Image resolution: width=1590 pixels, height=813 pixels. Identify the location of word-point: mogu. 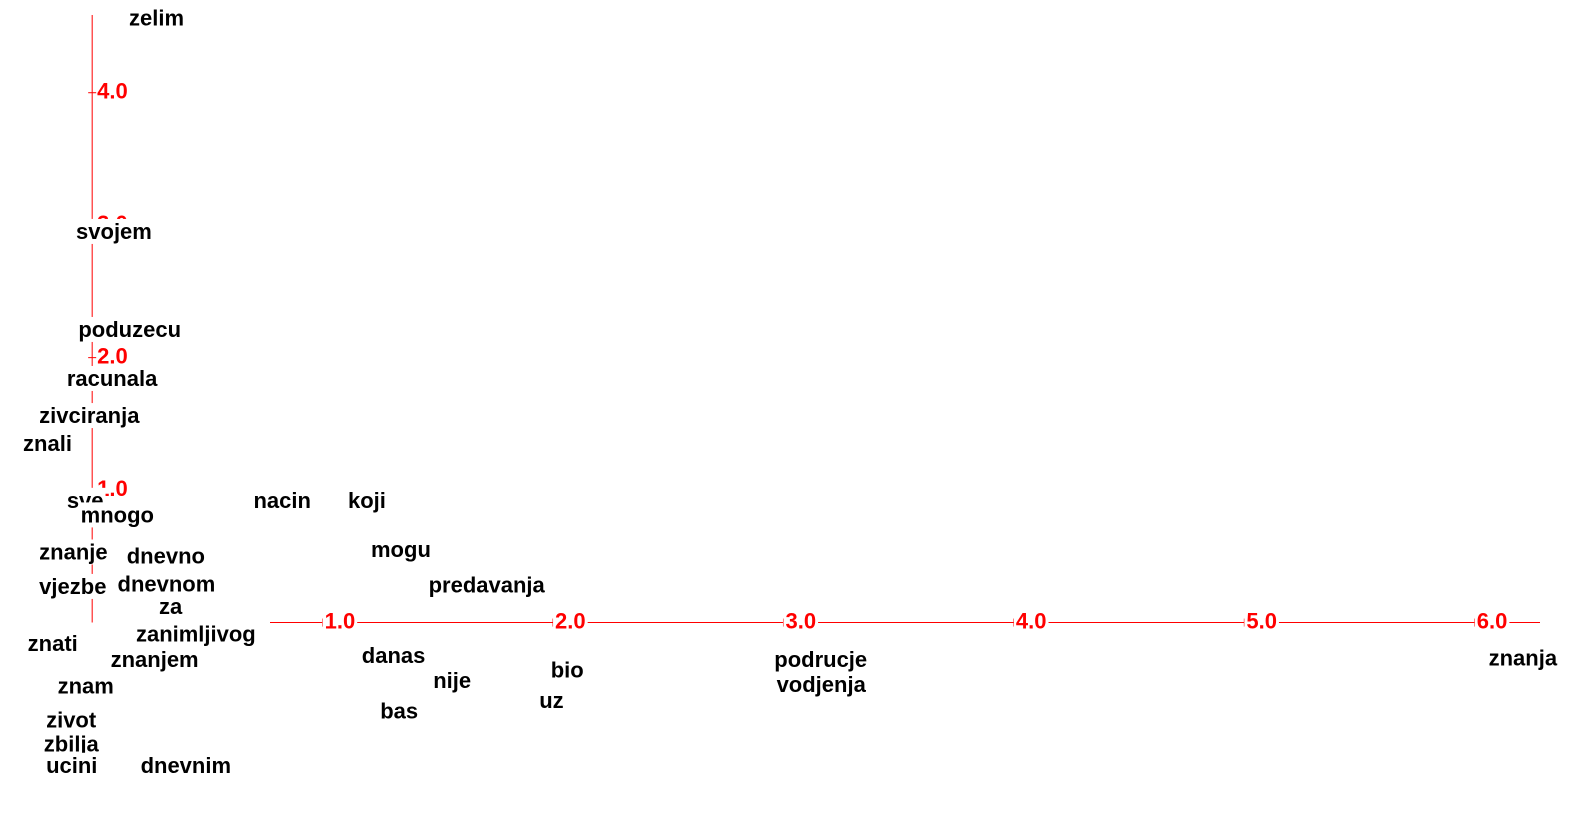
(401, 549).